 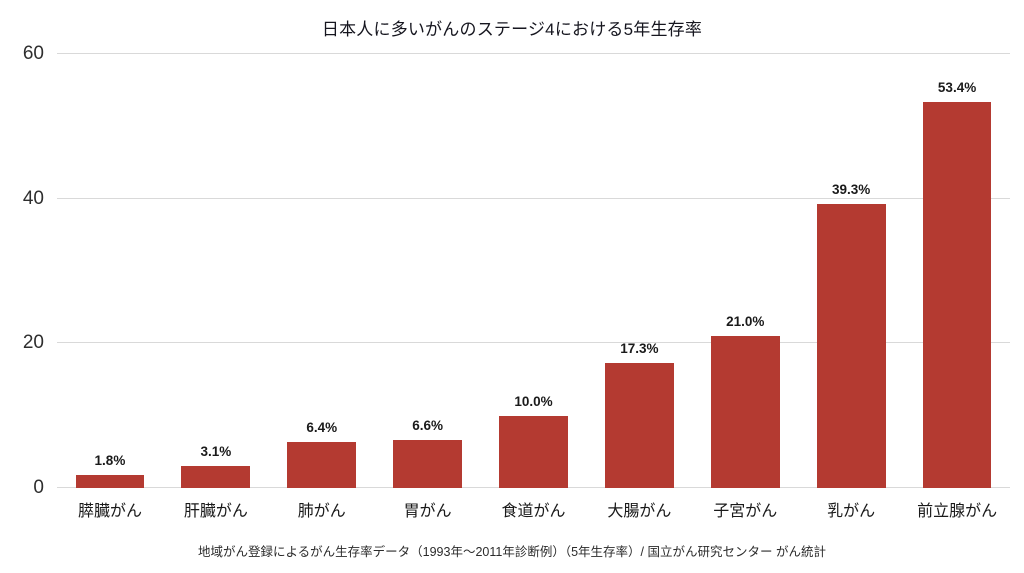 What do you see at coordinates (109, 511) in the screenshot?
I see `x-axis-label: 膵臓がん` at bounding box center [109, 511].